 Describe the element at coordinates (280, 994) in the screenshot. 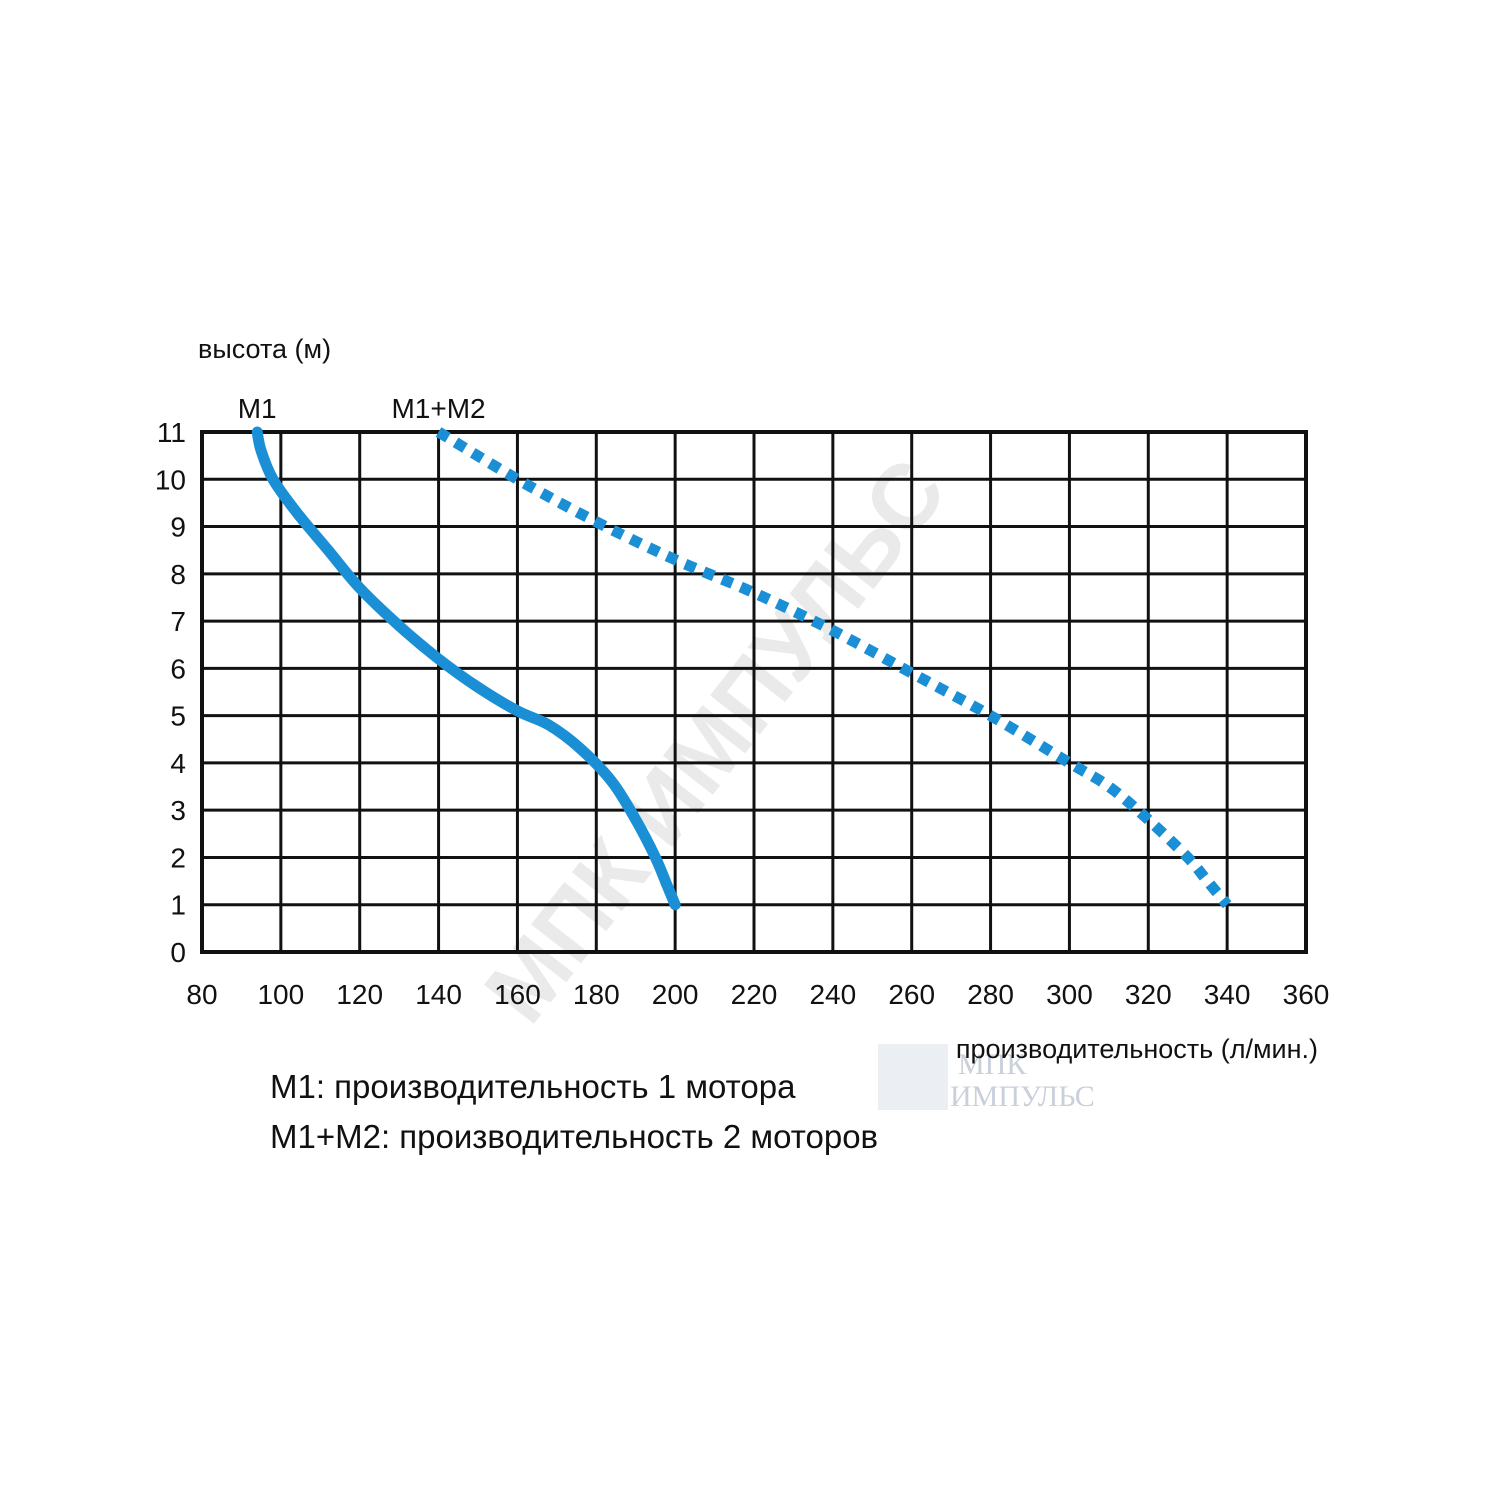

I see `x-tick-label-100: 100` at that location.